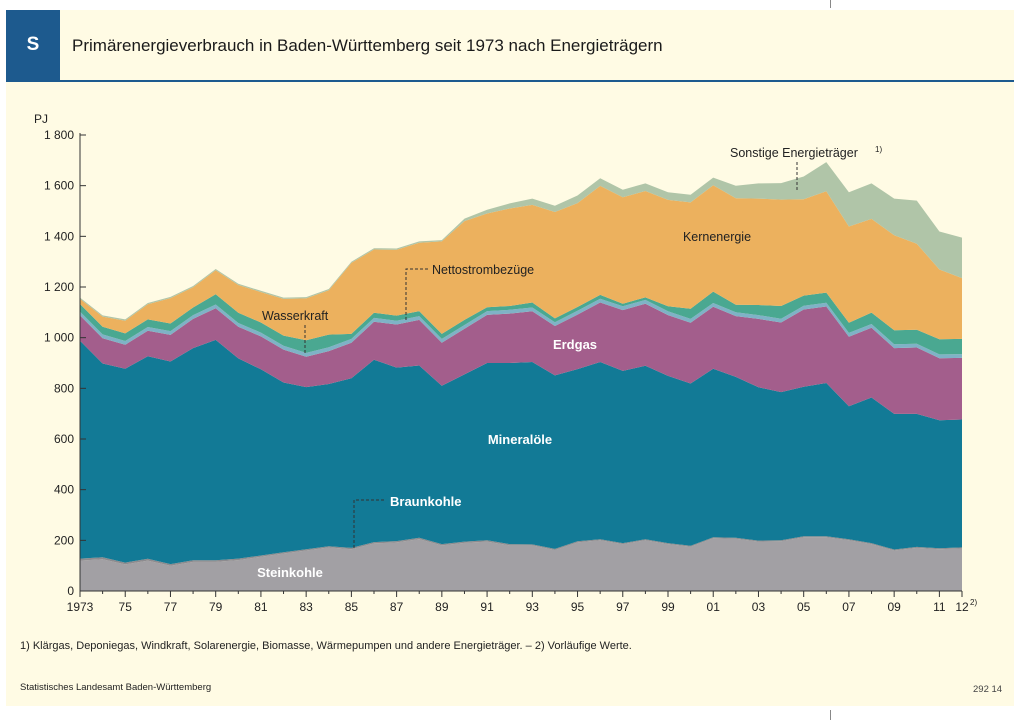 This screenshot has height=720, width=1024. Describe the element at coordinates (442, 607) in the screenshot. I see `x-tick-label: 89` at that location.